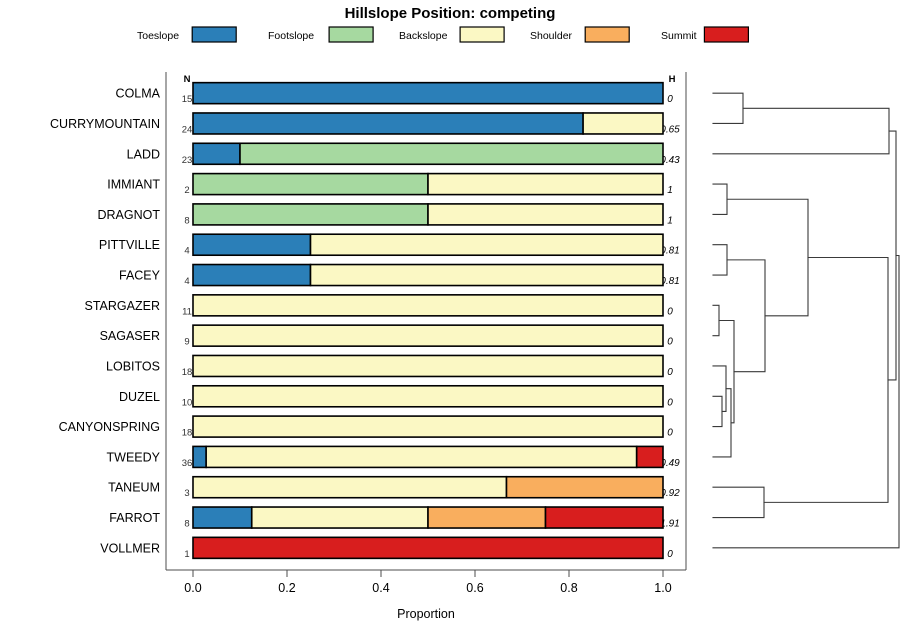 The height and width of the screenshot is (640, 900). Describe the element at coordinates (187, 160) in the screenshot. I see `n-value: 23` at that location.